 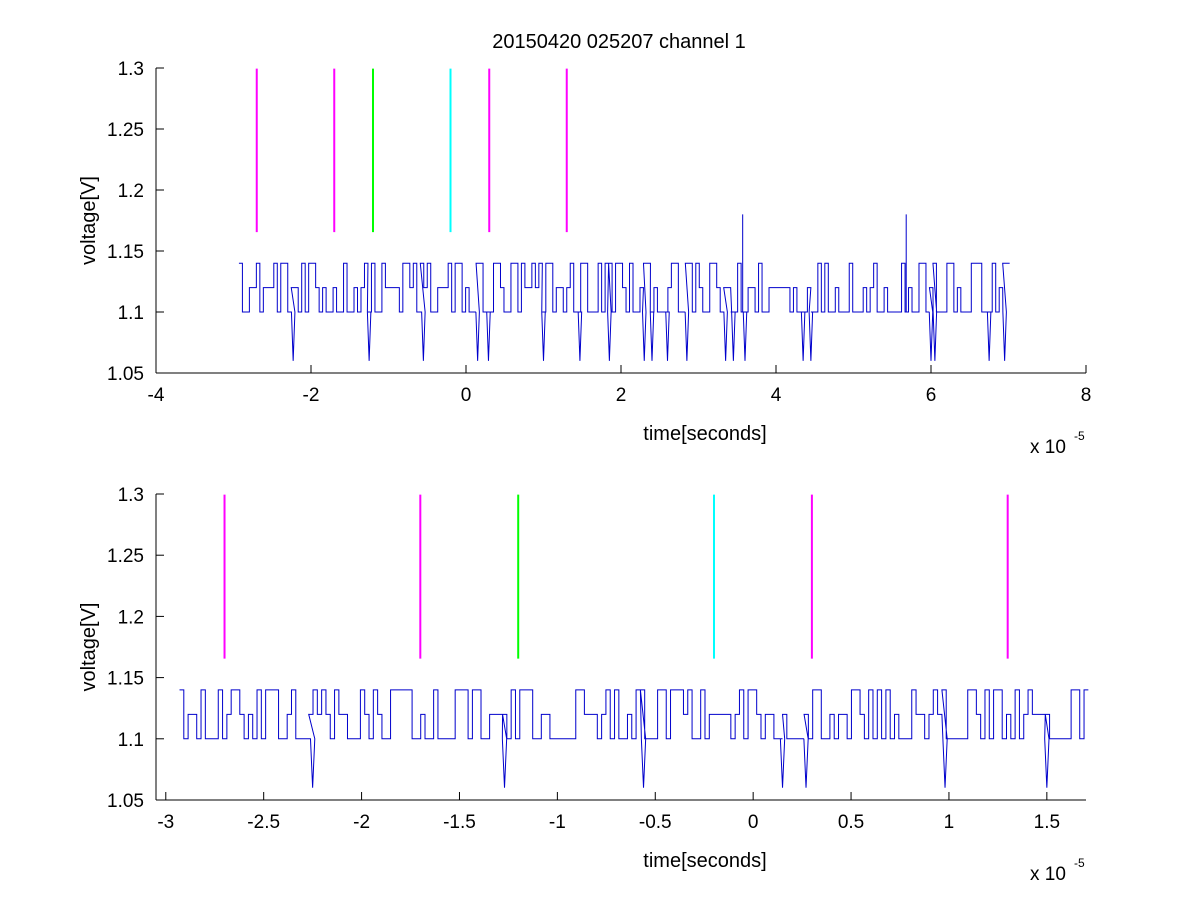 What do you see at coordinates (655, 822) in the screenshot?
I see `x-tick-label: -0.5` at bounding box center [655, 822].